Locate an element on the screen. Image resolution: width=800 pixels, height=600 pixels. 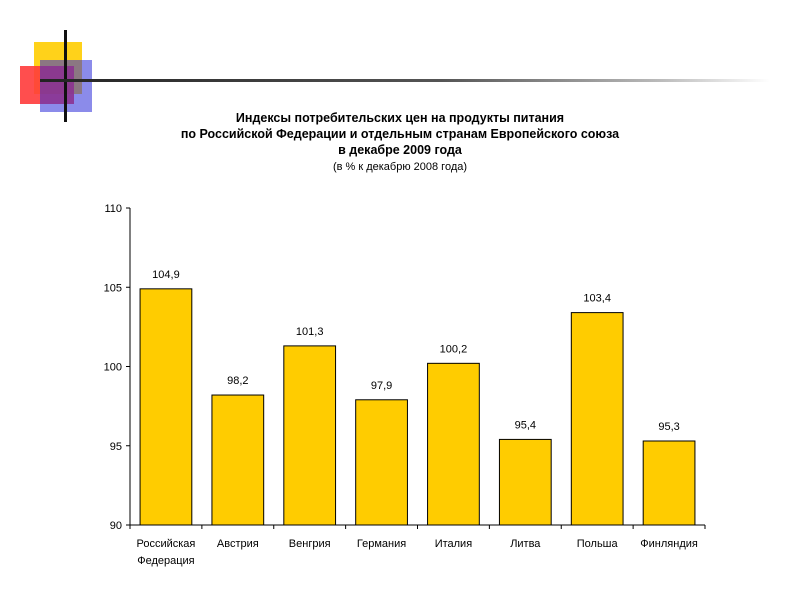
y-tick-label: 110 is located at coordinates (113, 209).